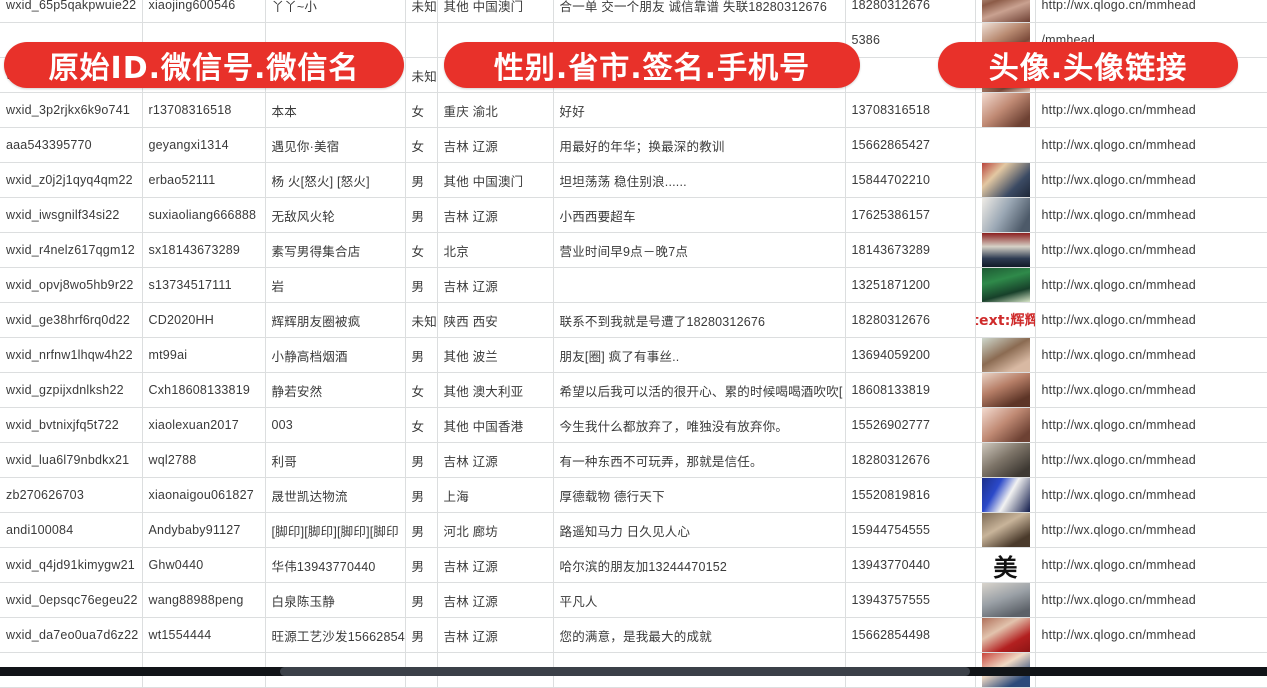 The width and height of the screenshot is (1267, 688). I want to click on cell-id: wxid_iwsgnilf34si22, so click(71, 215).